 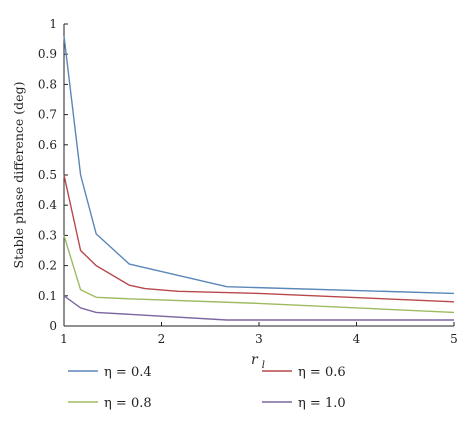 What do you see at coordinates (263, 365) in the screenshot?
I see `x-axis-title-subscript: l` at bounding box center [263, 365].